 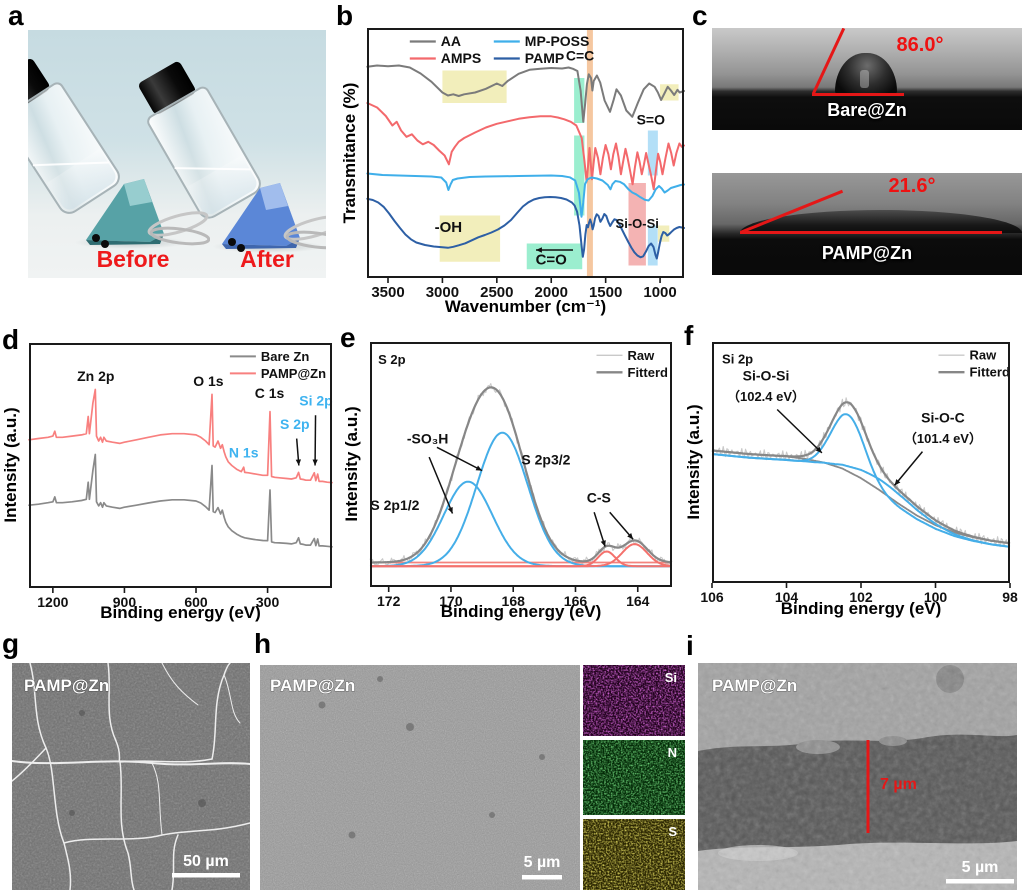 What do you see at coordinates (690, 645) in the screenshot?
I see `panel-letter-i: i` at bounding box center [690, 645].